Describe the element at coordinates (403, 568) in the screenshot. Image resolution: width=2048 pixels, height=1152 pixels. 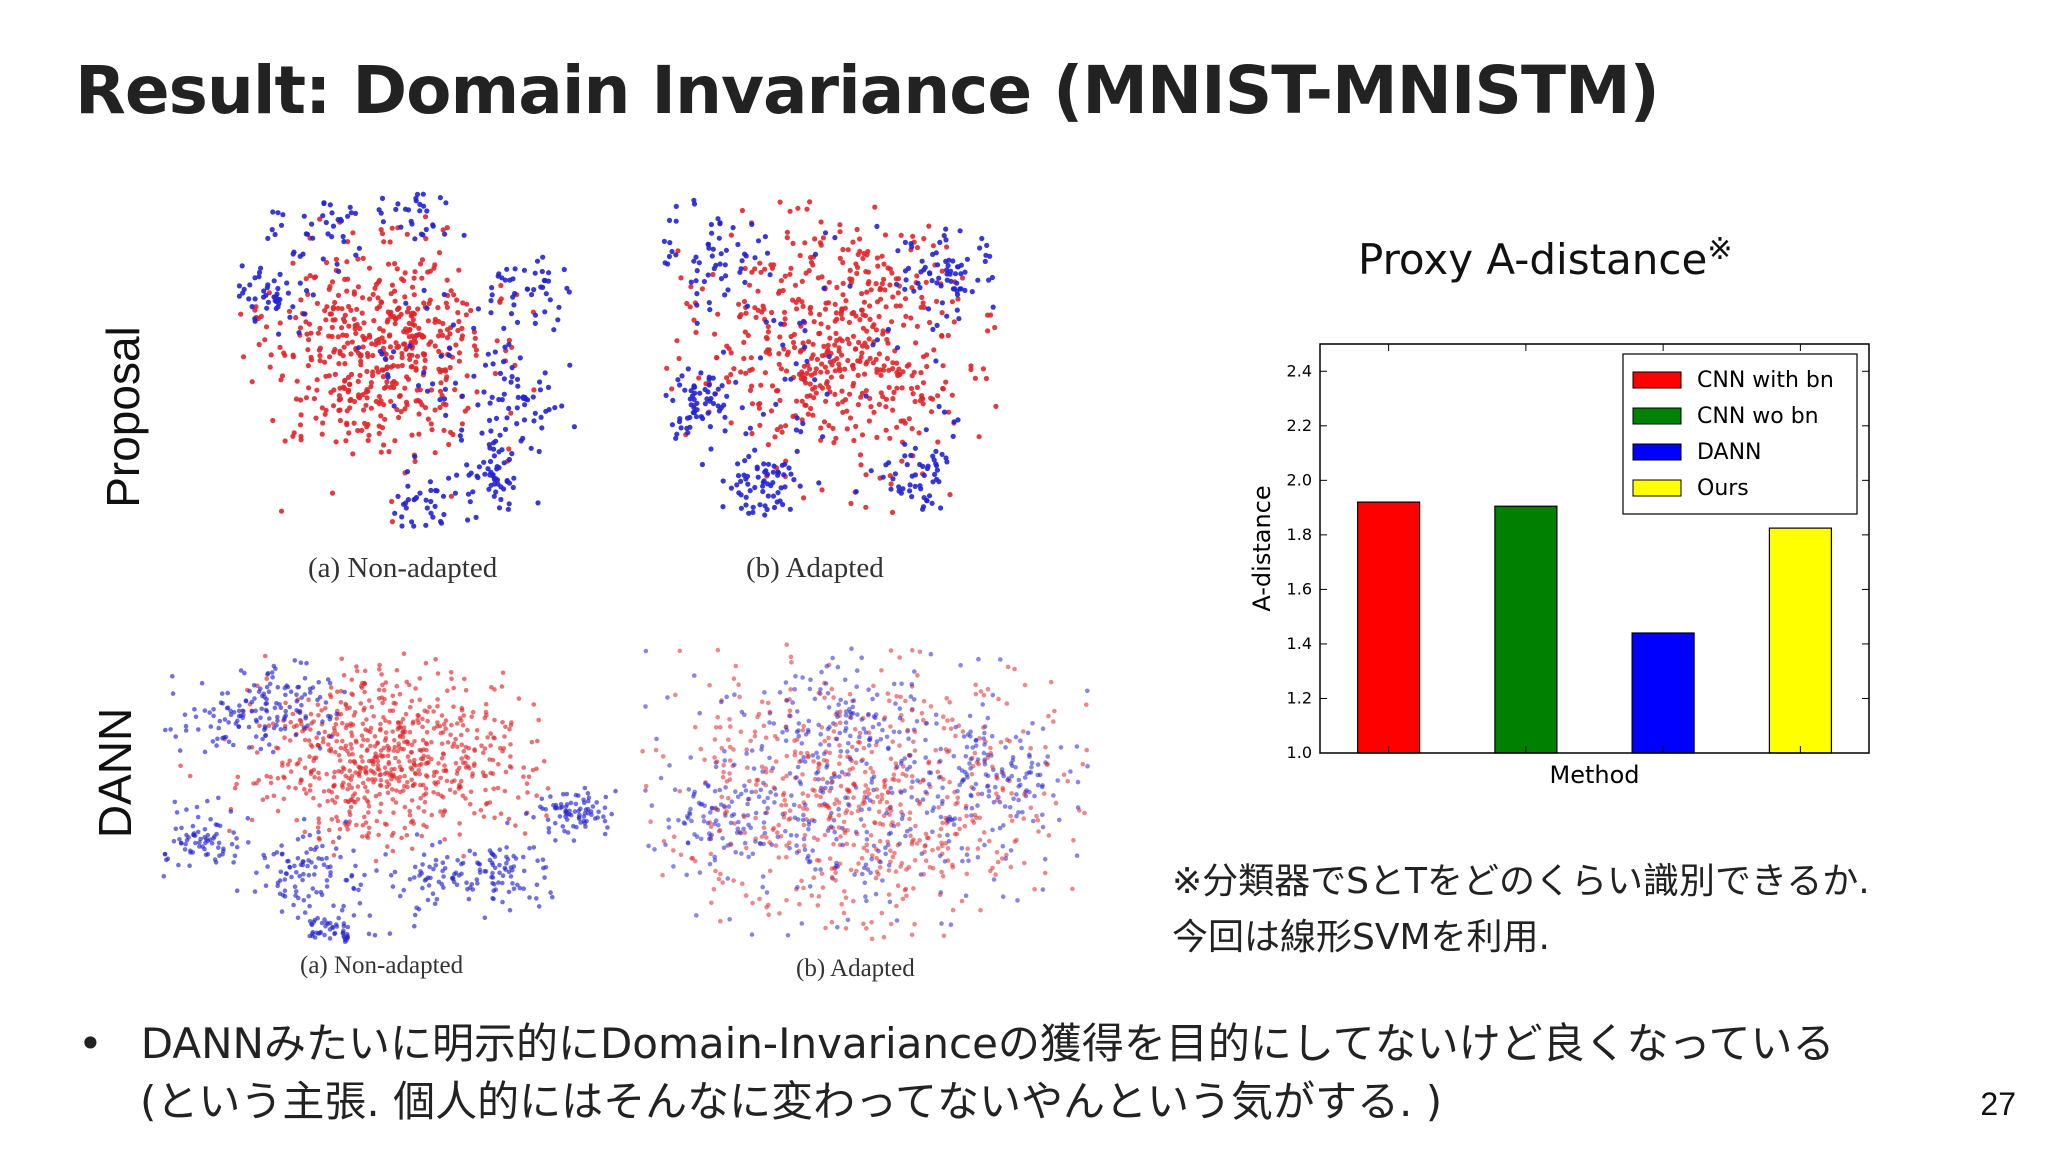
I see `caption-proposal-non-adapted: (a) Non-adapted` at that location.